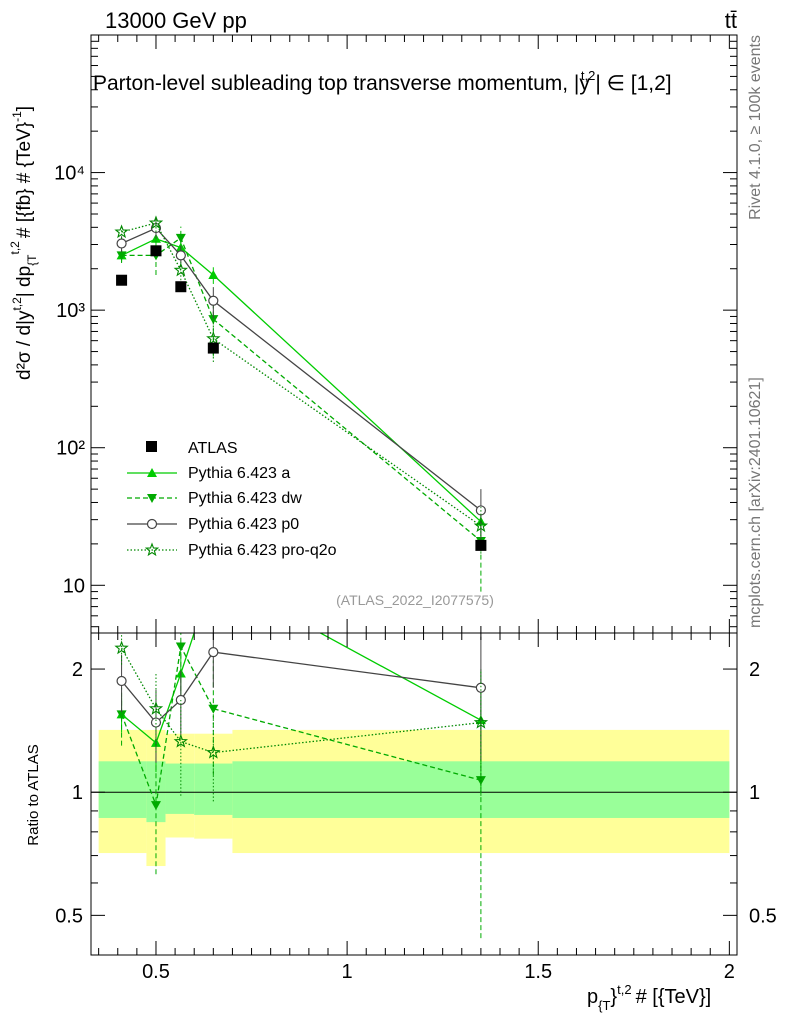 Image resolution: width=786 pixels, height=1024 pixels. Describe the element at coordinates (729, 972) in the screenshot. I see `xtick-label: 2` at that location.